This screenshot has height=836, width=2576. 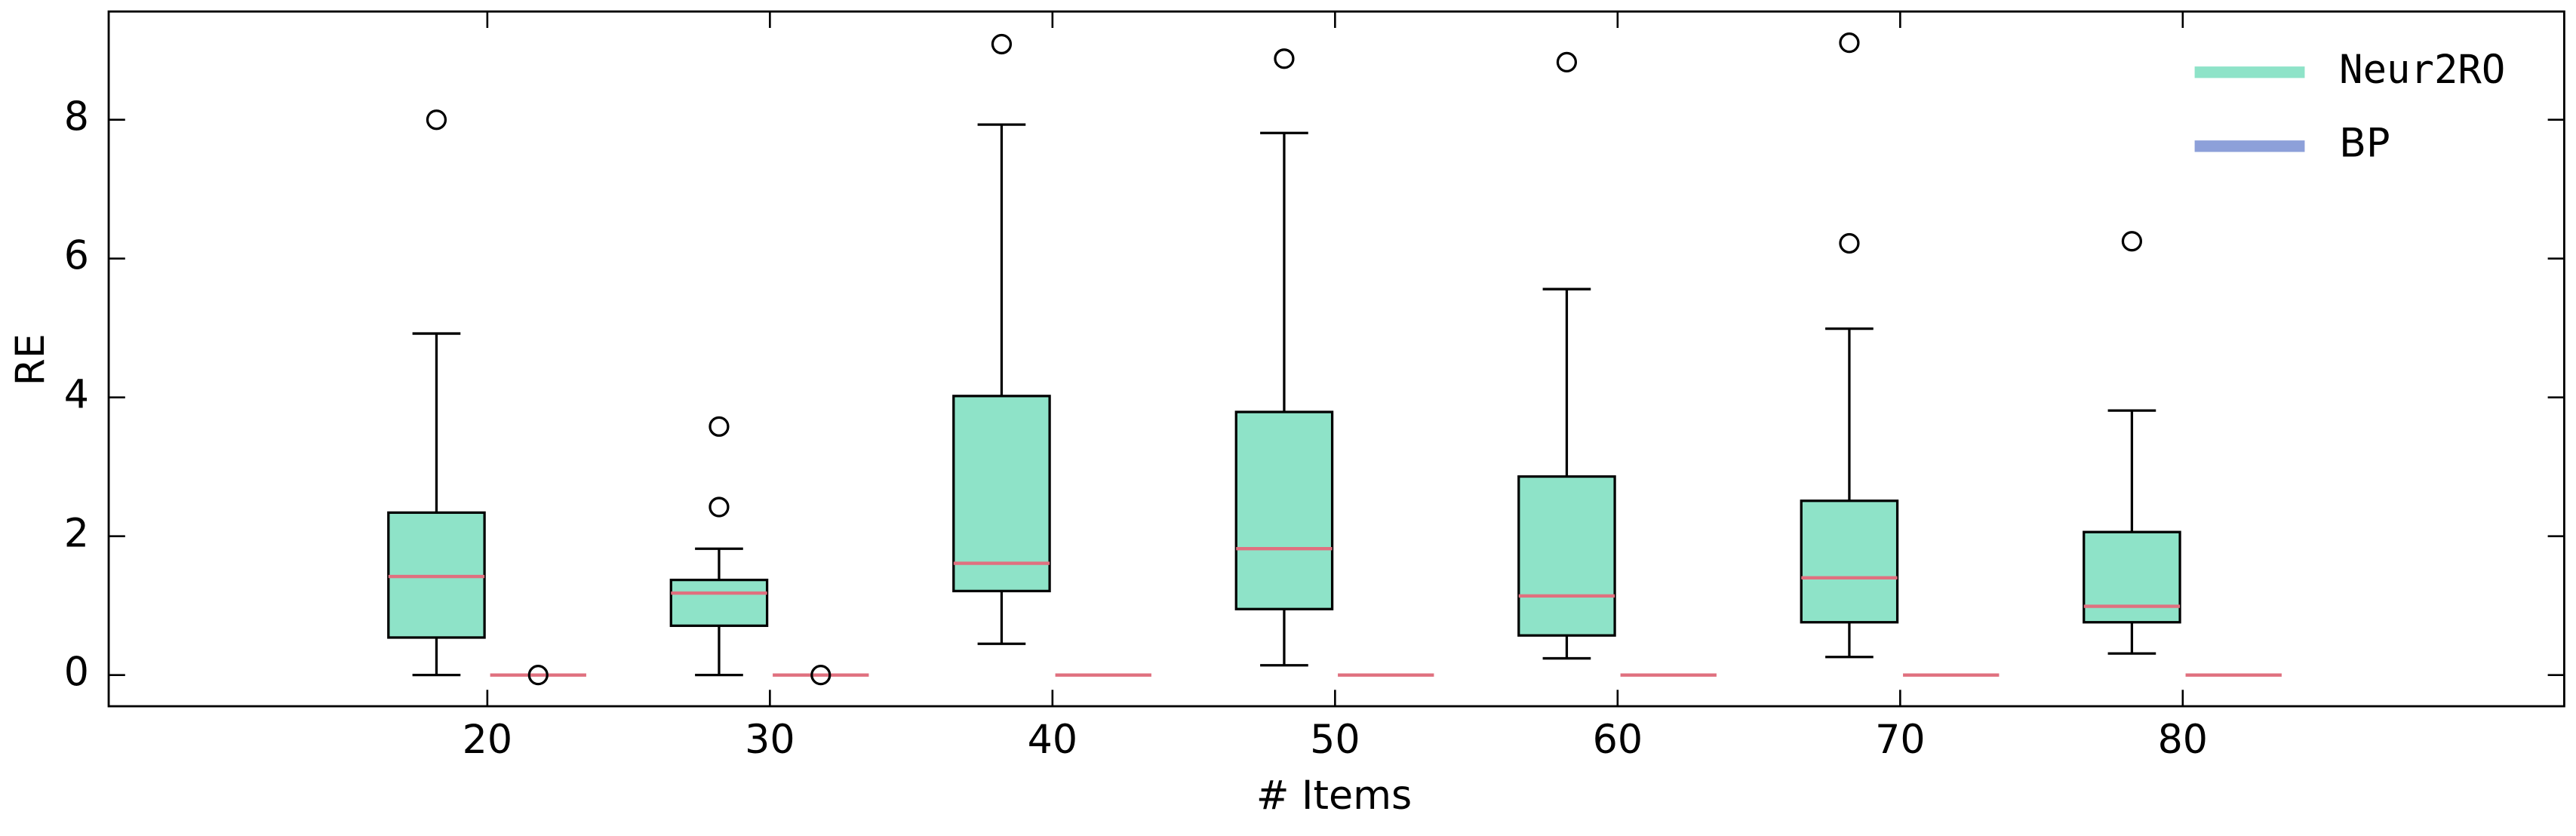 What do you see at coordinates (2422, 70) in the screenshot?
I see `legend-label: Neur2RO` at bounding box center [2422, 70].